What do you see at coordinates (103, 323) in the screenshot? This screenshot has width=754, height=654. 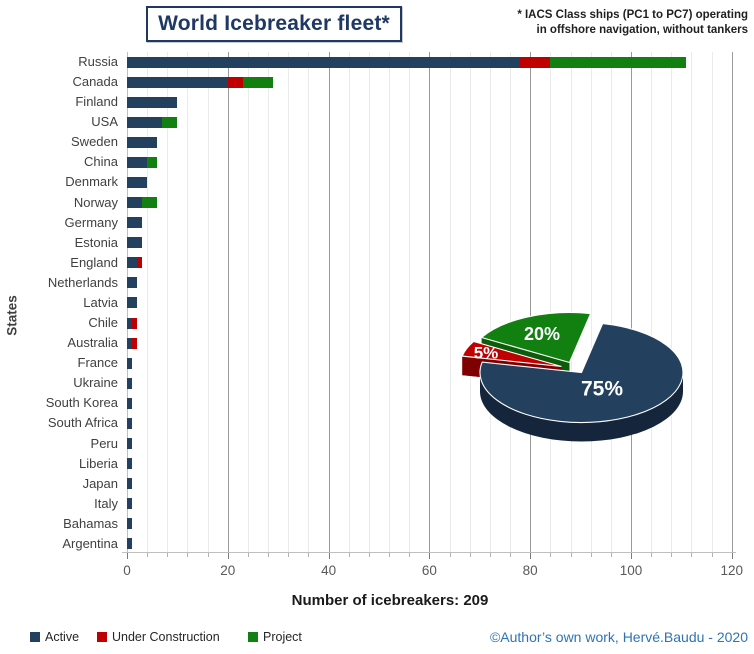 I see `category-label: Chile` at bounding box center [103, 323].